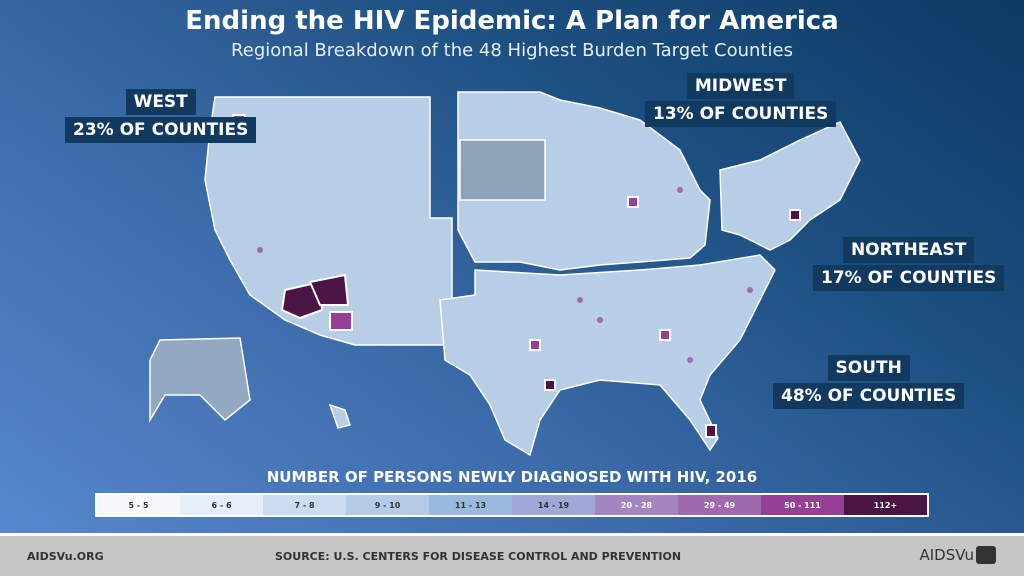 This screenshot has width=1024, height=576. Describe the element at coordinates (790, 186) in the screenshot. I see `northeast-region` at that location.